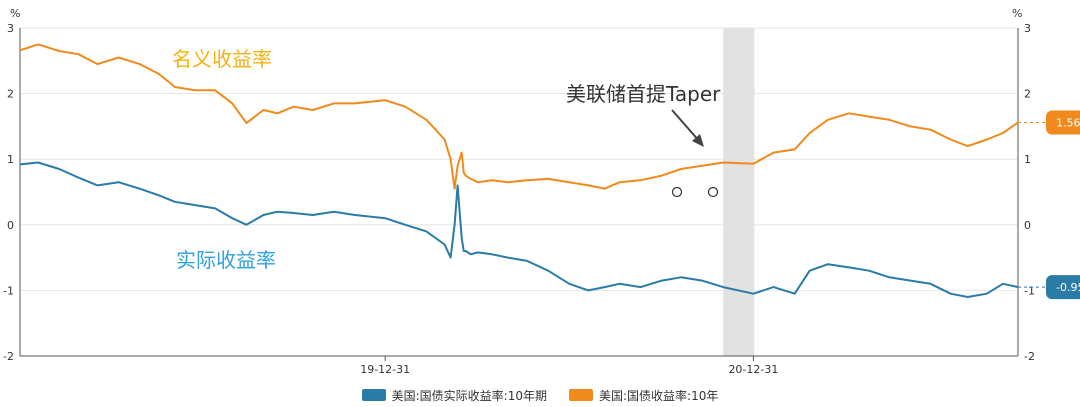  I want to click on shaded-period, so click(739, 192).